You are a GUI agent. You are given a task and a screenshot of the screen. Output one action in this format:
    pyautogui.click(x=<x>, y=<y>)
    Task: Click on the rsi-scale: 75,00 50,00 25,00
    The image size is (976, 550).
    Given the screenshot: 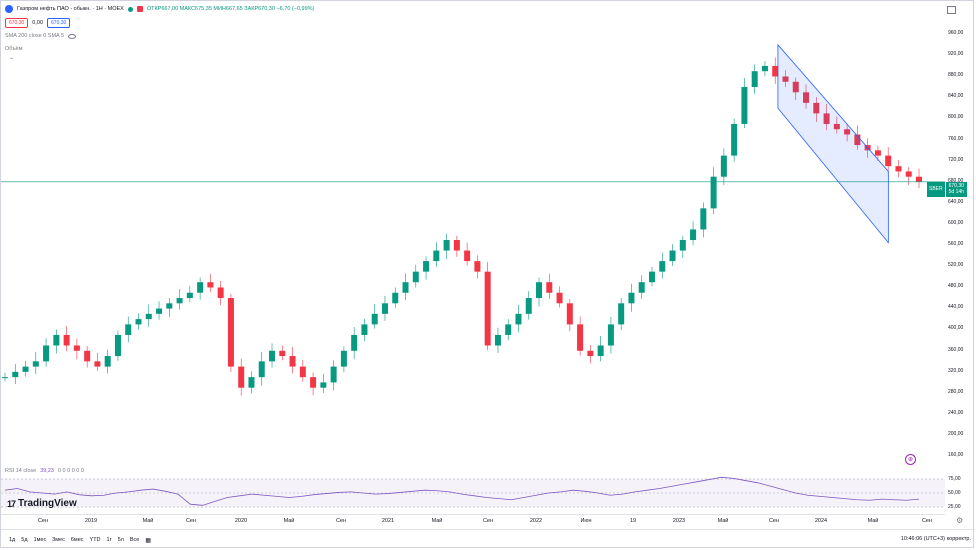 What is the action you would take?
    pyautogui.click(x=960, y=493)
    